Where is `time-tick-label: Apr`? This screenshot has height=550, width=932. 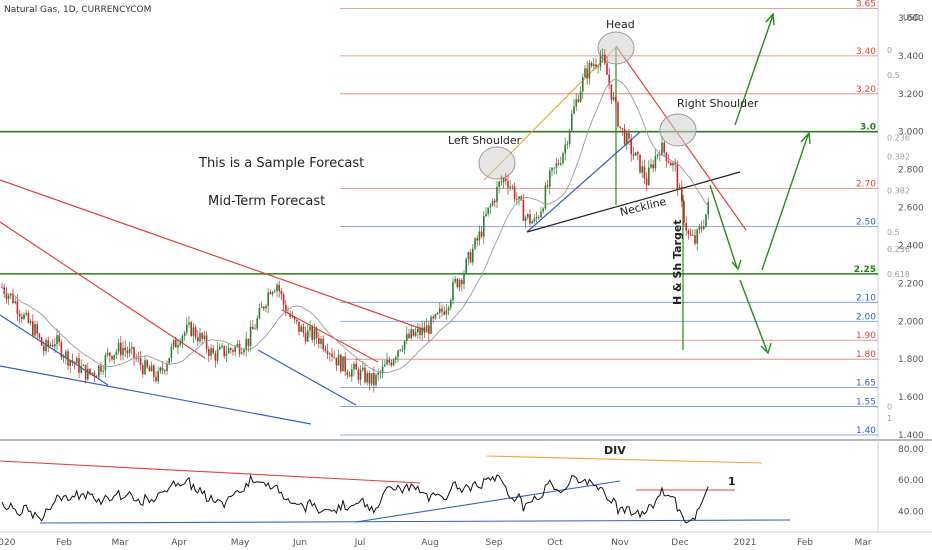 time-tick-label: Apr is located at coordinates (179, 543).